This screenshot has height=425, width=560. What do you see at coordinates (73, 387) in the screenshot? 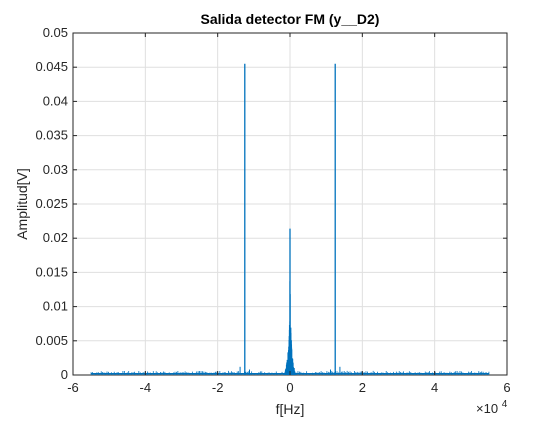
I see `x-tick-label: -6` at bounding box center [73, 387].